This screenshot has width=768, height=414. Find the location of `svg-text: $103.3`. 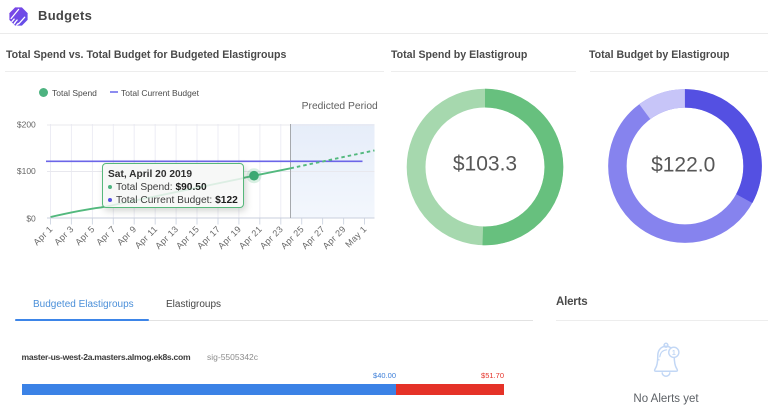

svg-text: $103.3 is located at coordinates (485, 164).